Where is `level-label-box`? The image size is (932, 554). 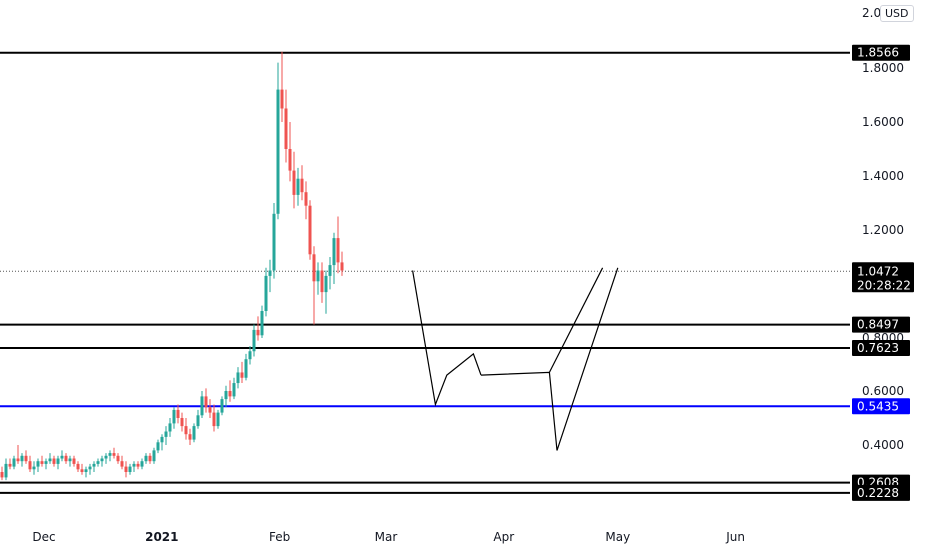
level-label-box is located at coordinates (881, 347).